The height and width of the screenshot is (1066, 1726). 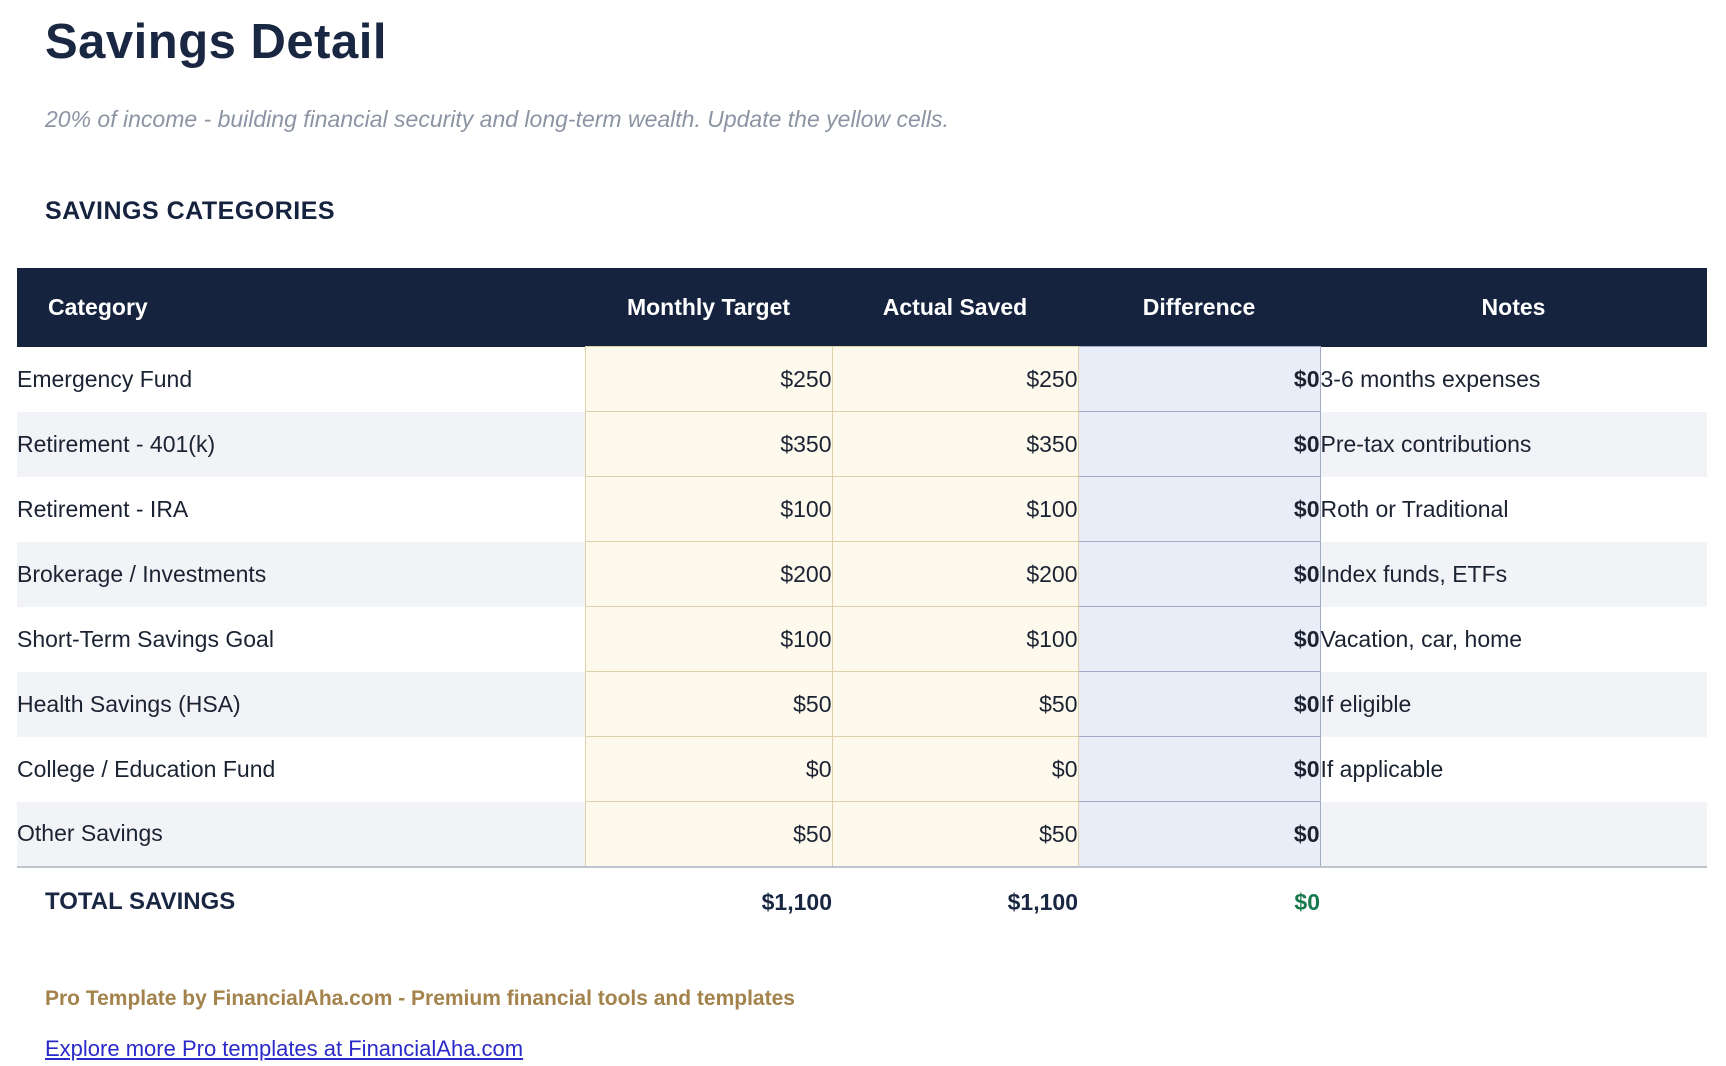 I want to click on total-savings-row: TOTAL SAVINGS $1,100 $1,100 $0, so click(x=862, y=901).